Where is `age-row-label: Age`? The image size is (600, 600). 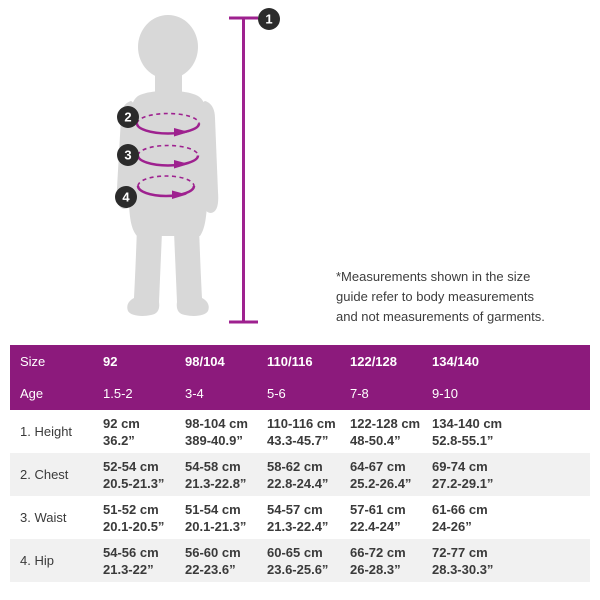 age-row-label: Age is located at coordinates (32, 393).